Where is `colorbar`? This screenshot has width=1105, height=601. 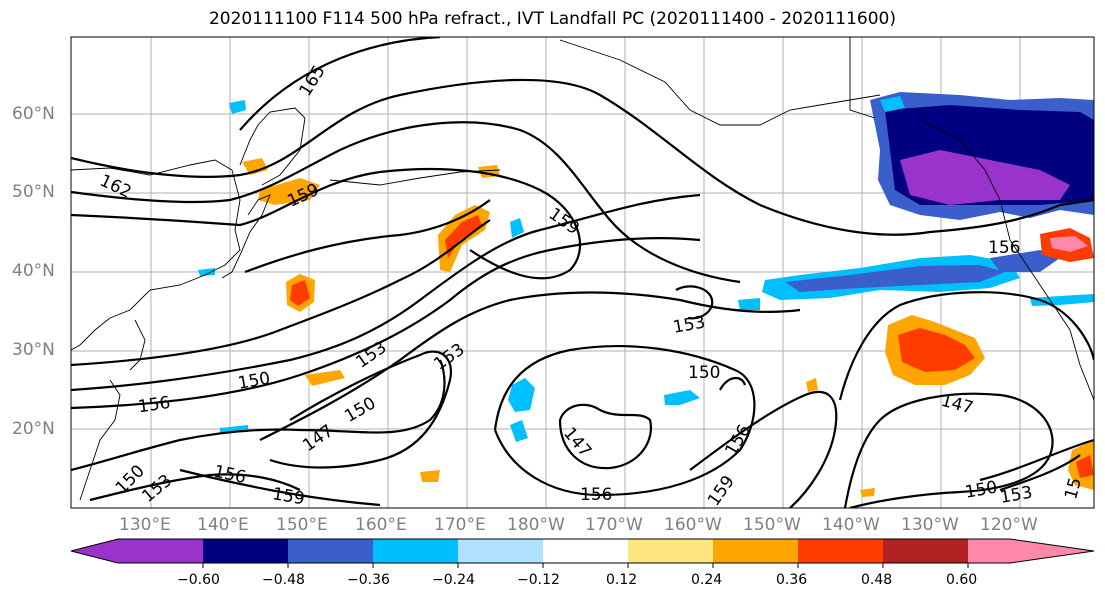 colorbar is located at coordinates (582, 553).